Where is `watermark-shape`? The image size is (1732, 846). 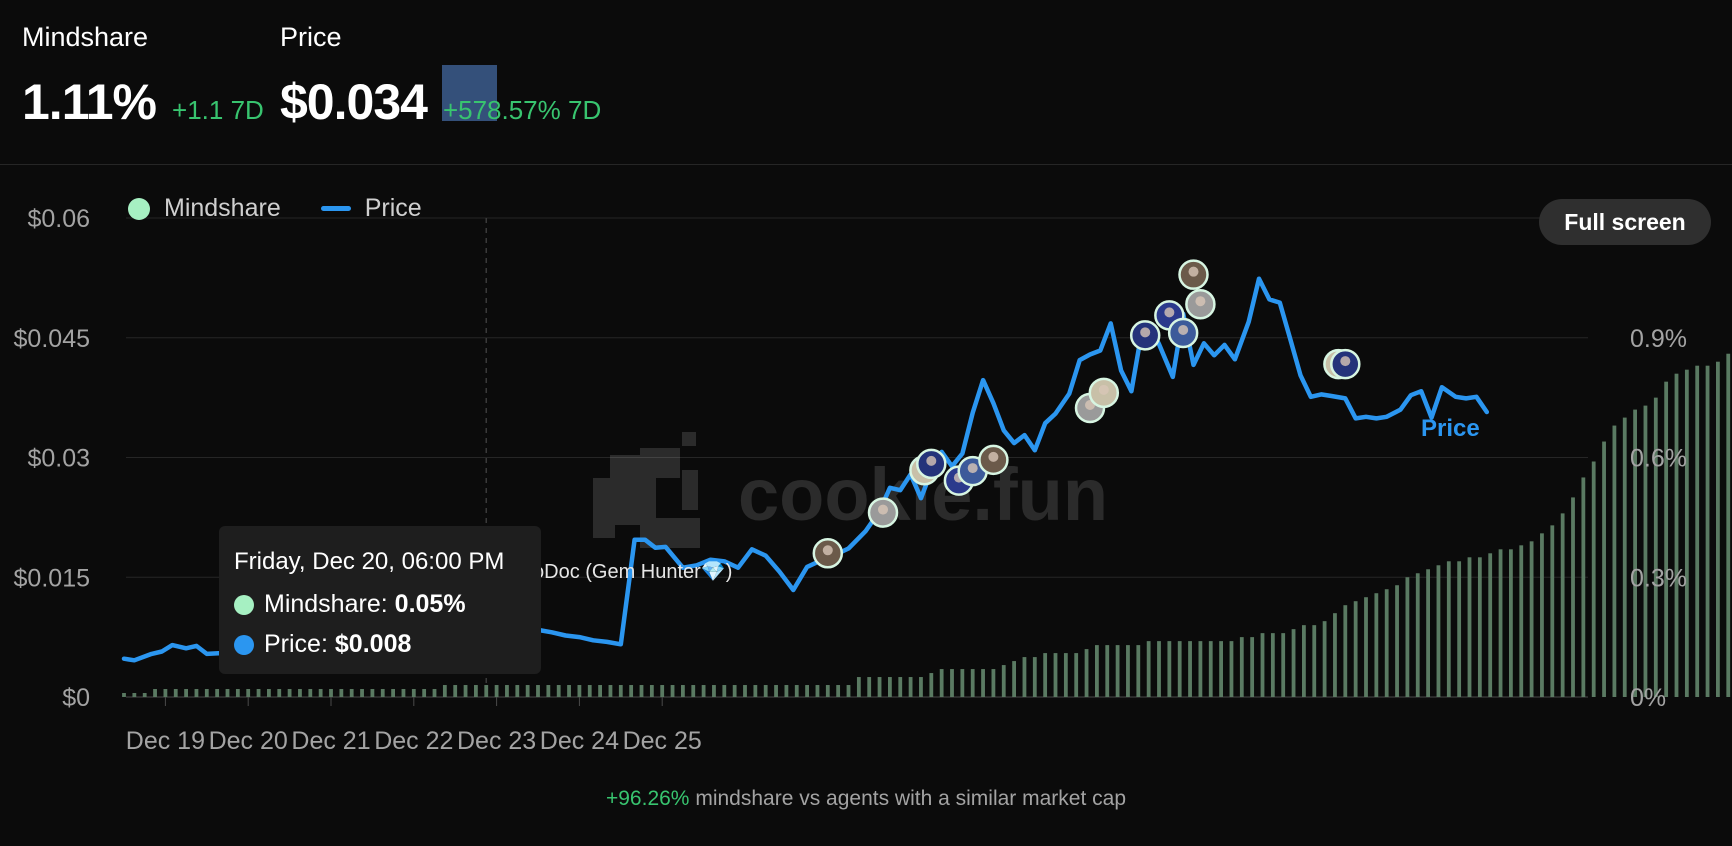
watermark-shape is located at coordinates (633, 490).